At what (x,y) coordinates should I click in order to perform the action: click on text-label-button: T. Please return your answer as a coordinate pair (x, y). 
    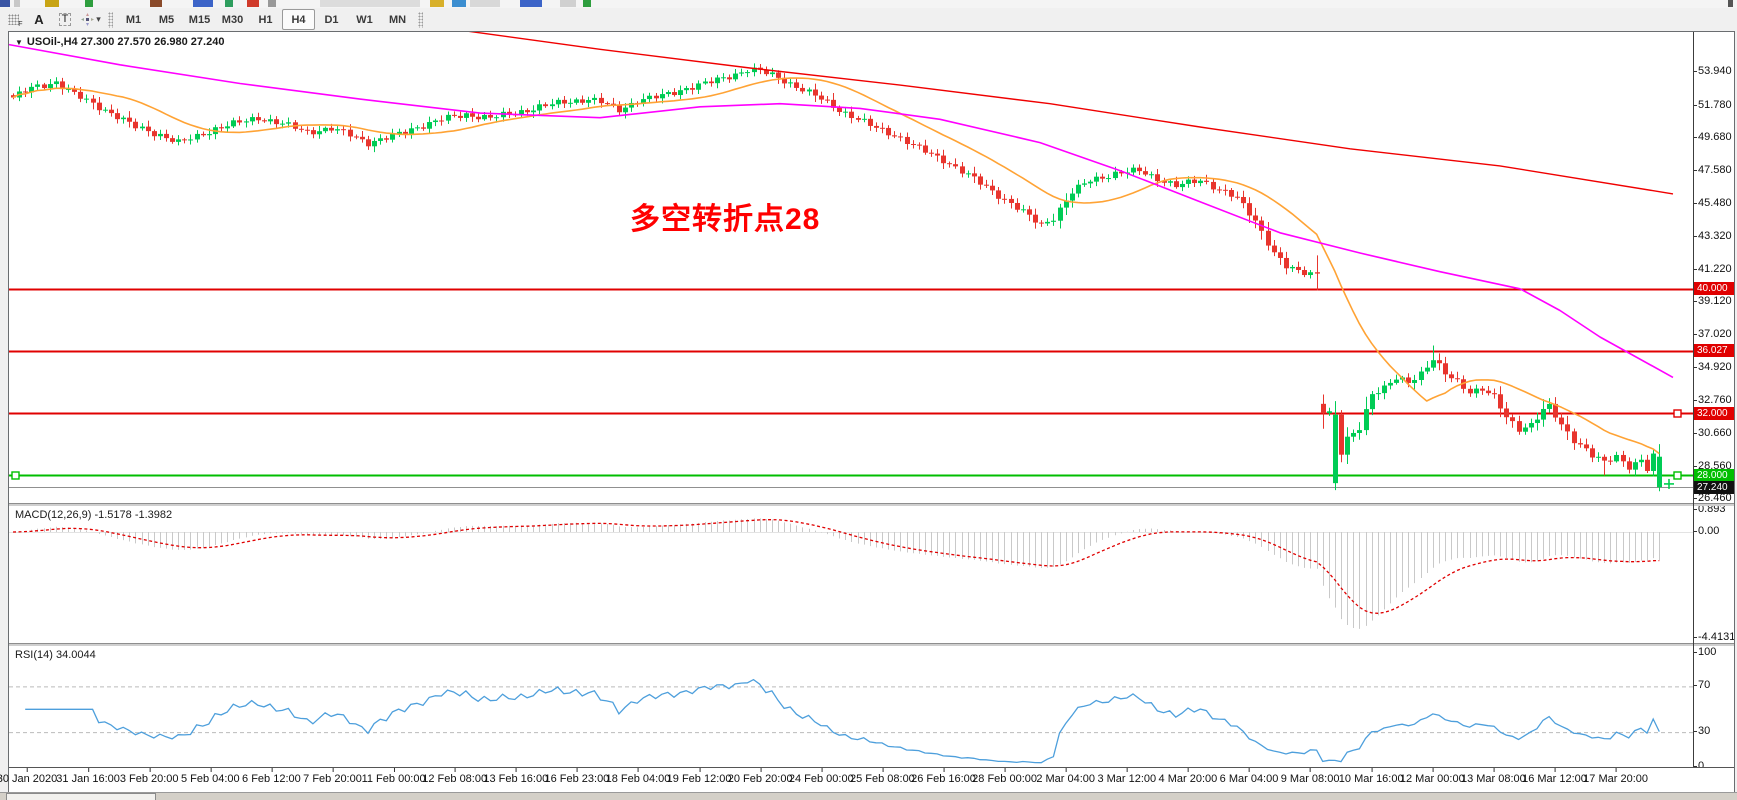
    Looking at the image, I should click on (65, 19).